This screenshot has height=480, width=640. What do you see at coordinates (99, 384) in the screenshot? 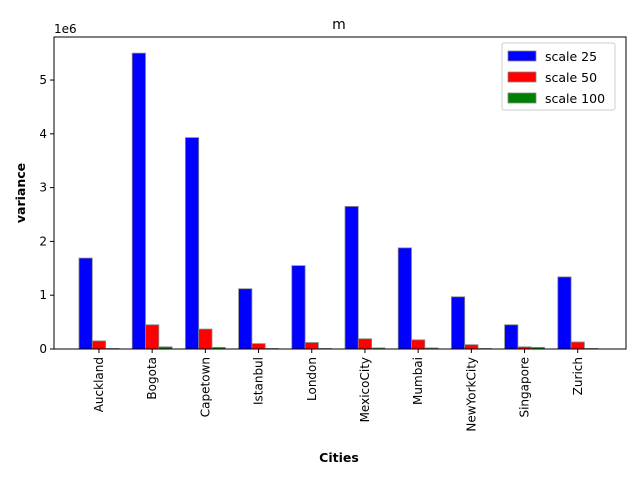
I see `x-tick-label: Auckland` at bounding box center [99, 384].